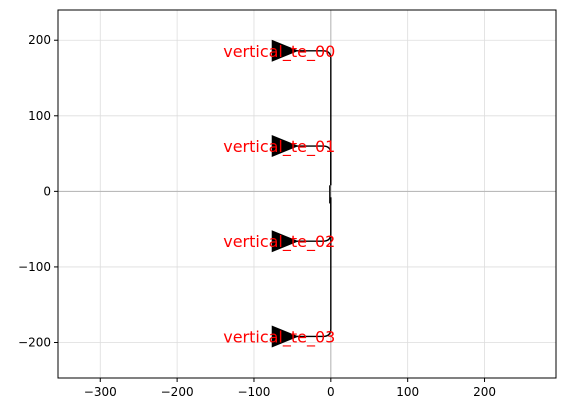  What do you see at coordinates (484, 392) in the screenshot?
I see `x-tick-label: 200` at bounding box center [484, 392].